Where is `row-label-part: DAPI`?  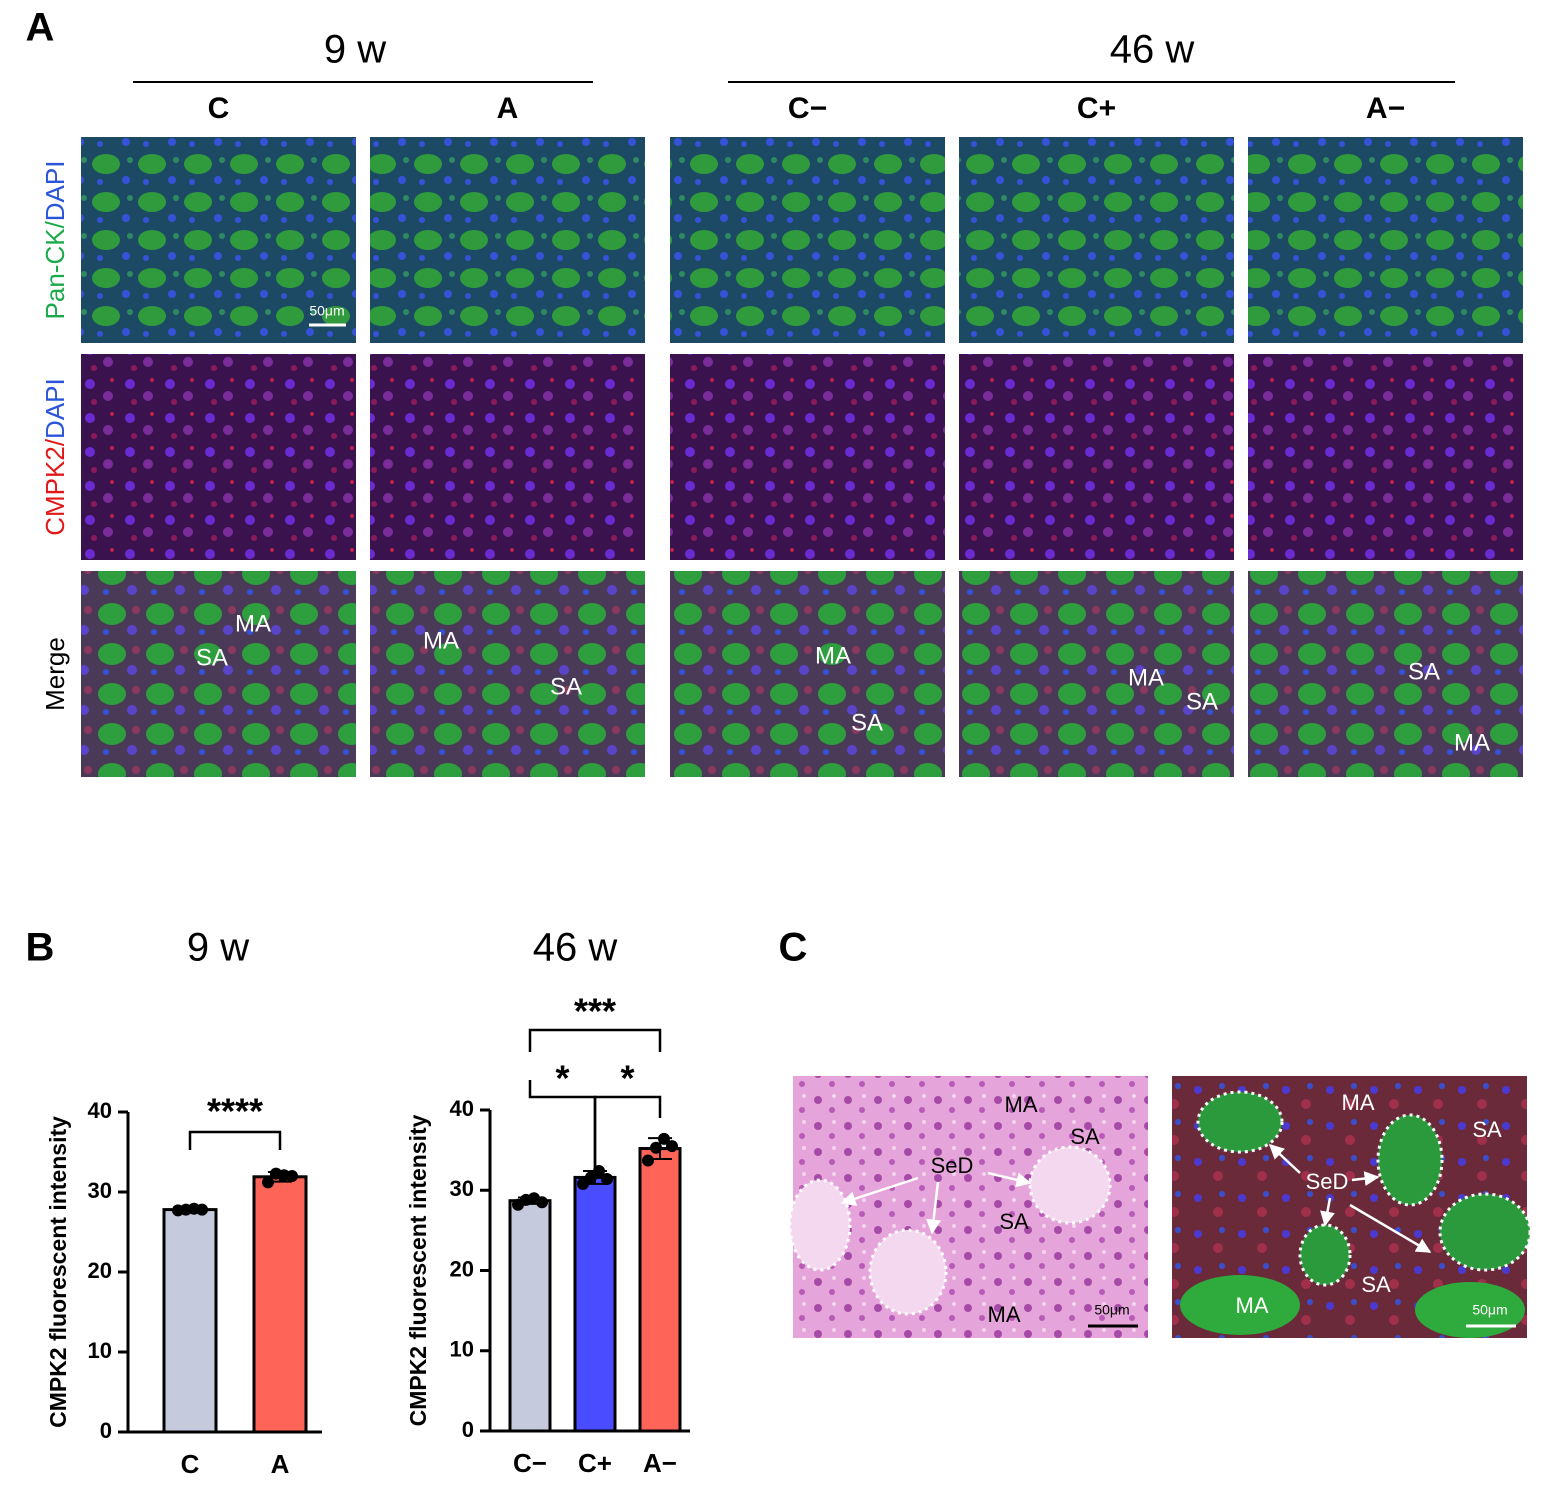
row-label-part: DAPI is located at coordinates (55, 408).